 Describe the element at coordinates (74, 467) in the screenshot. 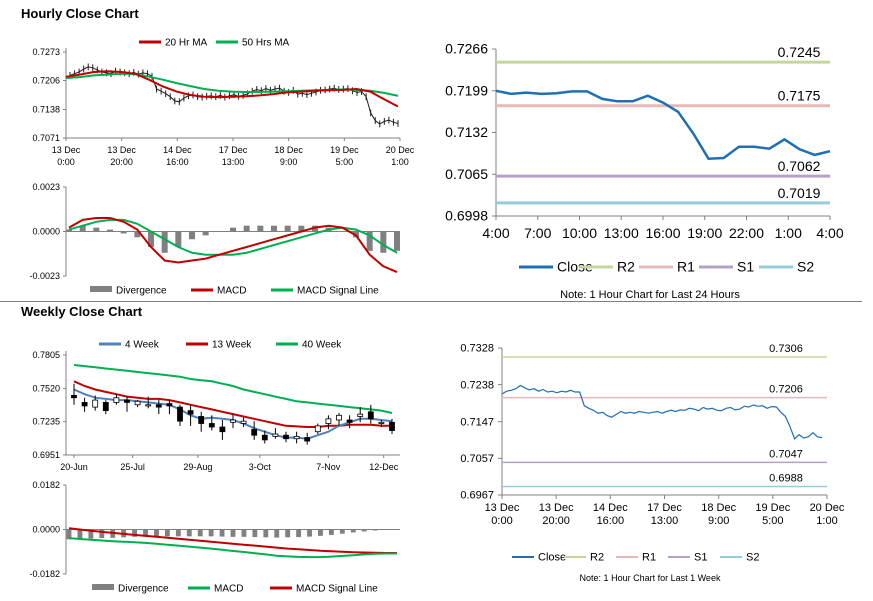

I see `x-tick-label: 20-Jun` at that location.